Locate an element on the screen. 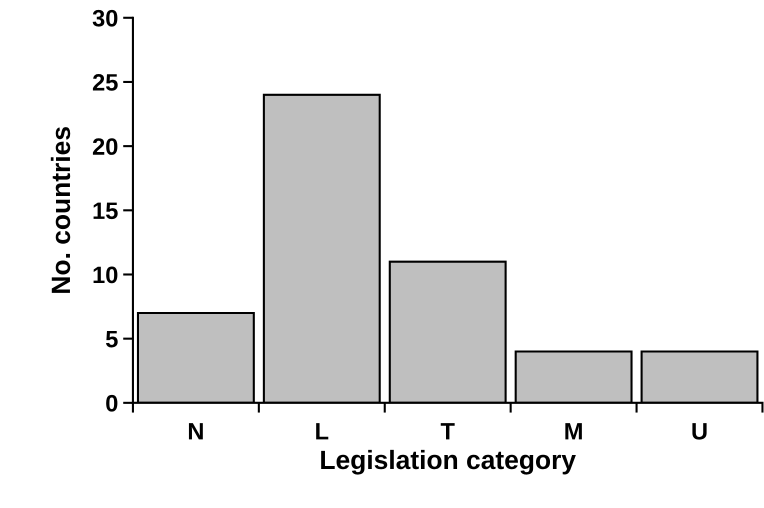 This screenshot has width=764, height=508. x-tick-label: N is located at coordinates (195, 431).